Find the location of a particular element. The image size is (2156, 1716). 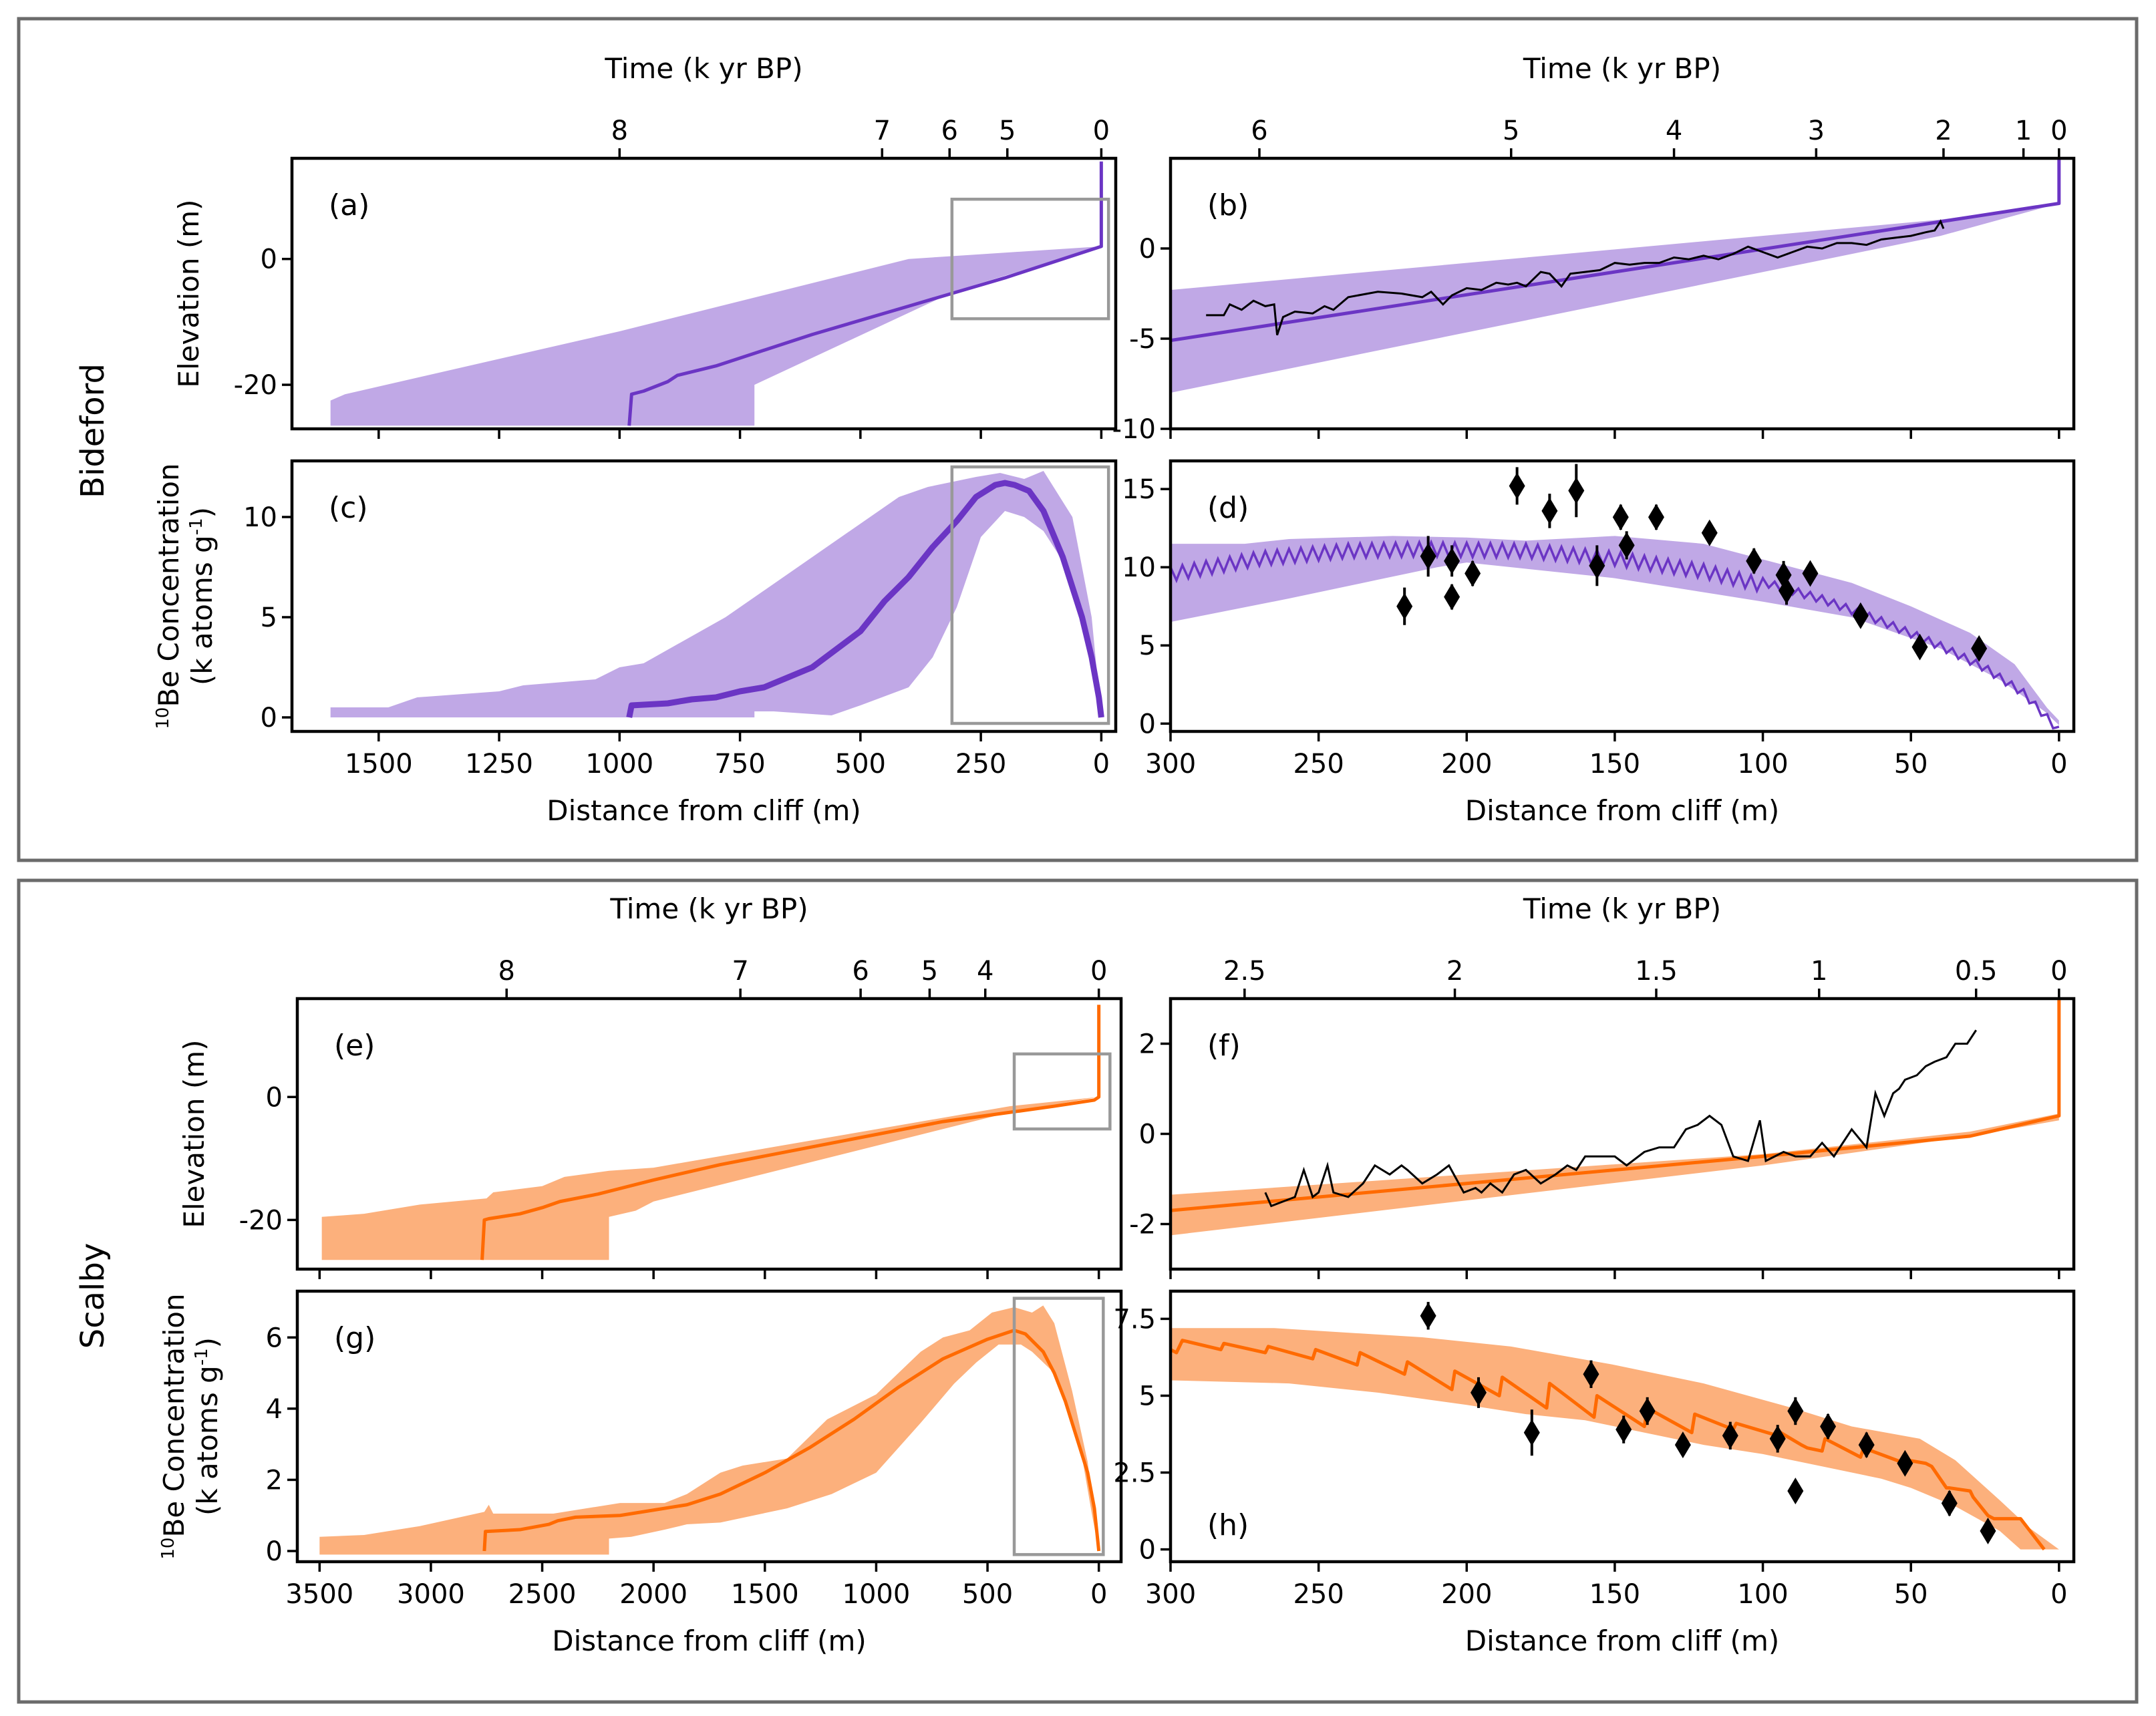

y-tick-label: 6 is located at coordinates (274, 1338).